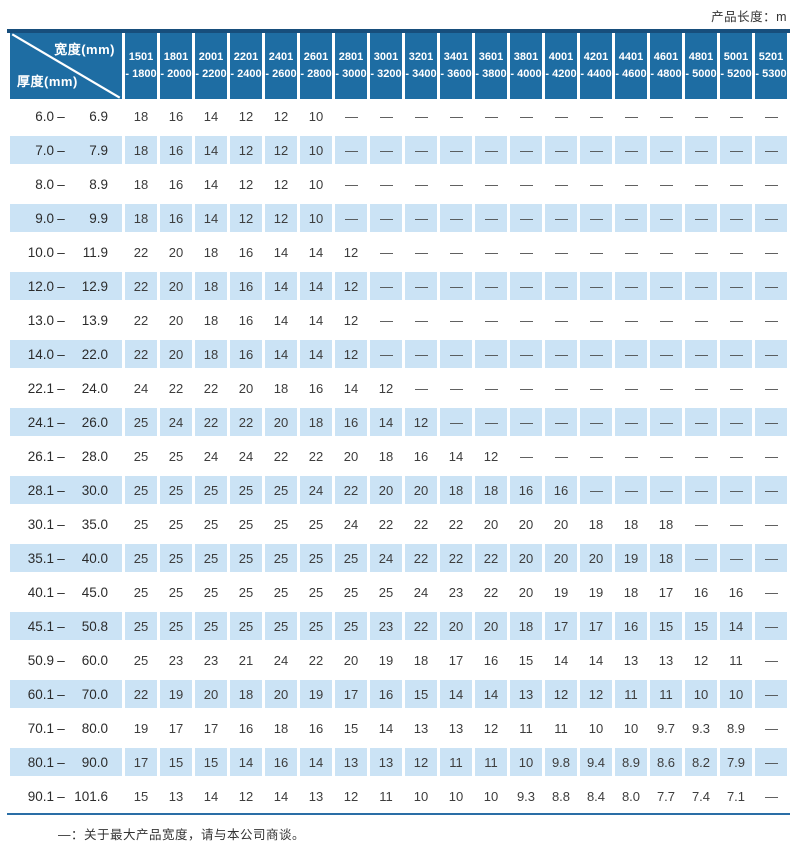 This screenshot has width=797, height=847. I want to click on width-range-header: 3801- 4000, so click(526, 66).